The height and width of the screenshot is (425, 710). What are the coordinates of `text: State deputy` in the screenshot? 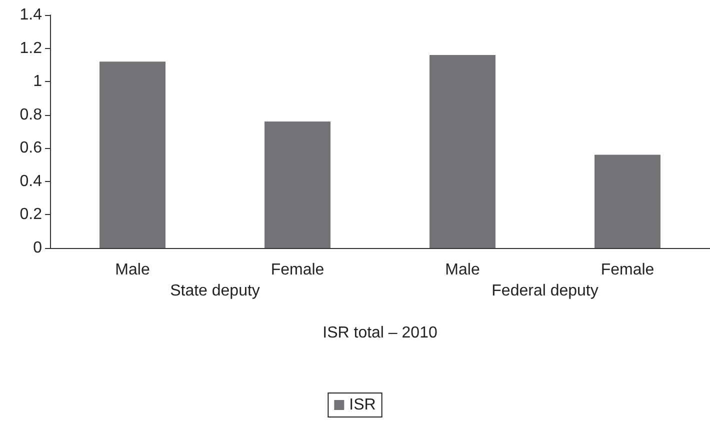 It's located at (215, 291).